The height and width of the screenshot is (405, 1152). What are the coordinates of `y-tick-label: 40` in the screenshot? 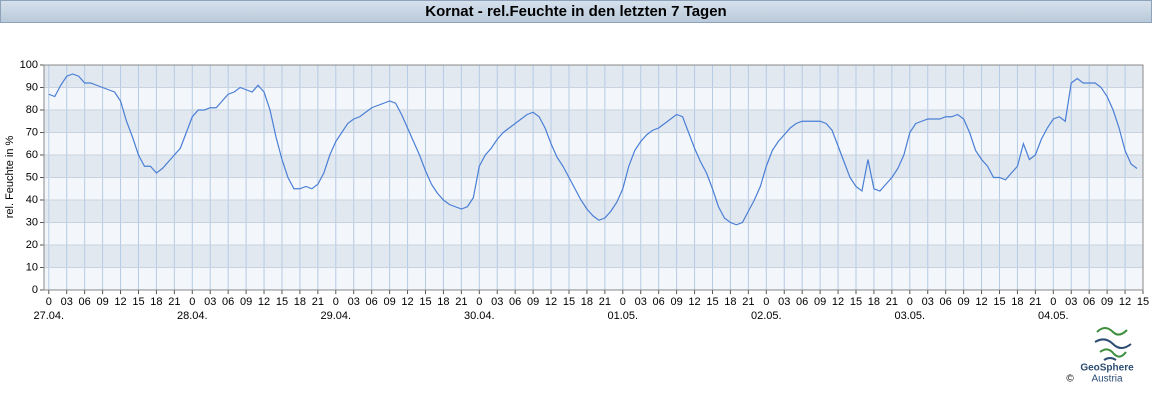 It's located at (32, 200).